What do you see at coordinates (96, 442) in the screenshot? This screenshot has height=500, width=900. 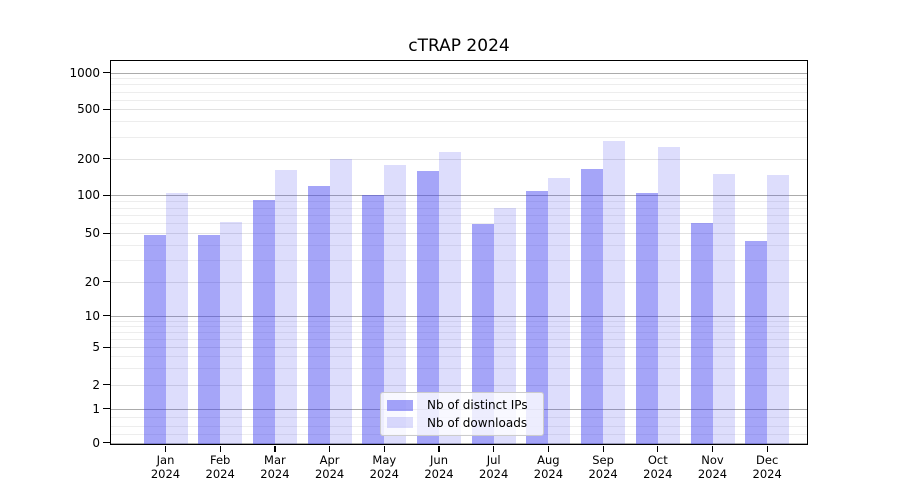 I see `y-axis-tick-label: 0` at bounding box center [96, 442].